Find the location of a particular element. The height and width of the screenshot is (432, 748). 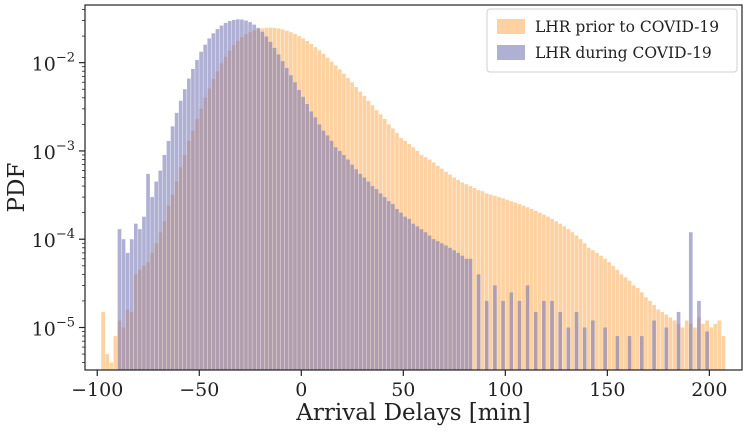

legend-box is located at coordinates (612, 40).